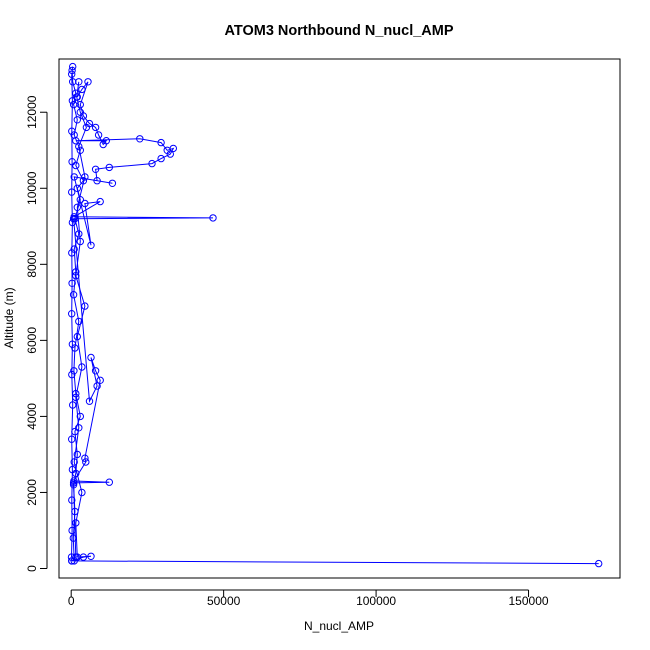 The height and width of the screenshot is (650, 650). I want to click on y-tick-label: 10000, so click(32, 188).